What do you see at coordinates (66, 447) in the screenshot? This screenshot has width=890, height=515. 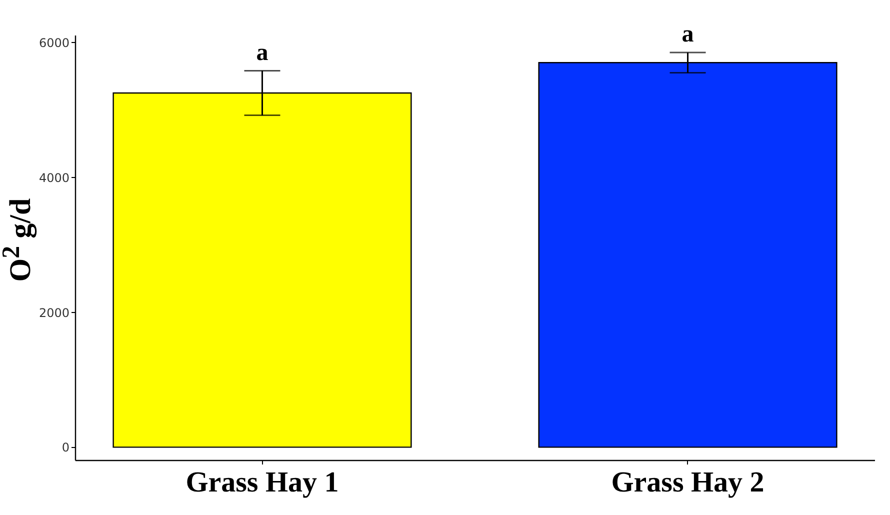 I see `y-tick-label: 0` at bounding box center [66, 447].